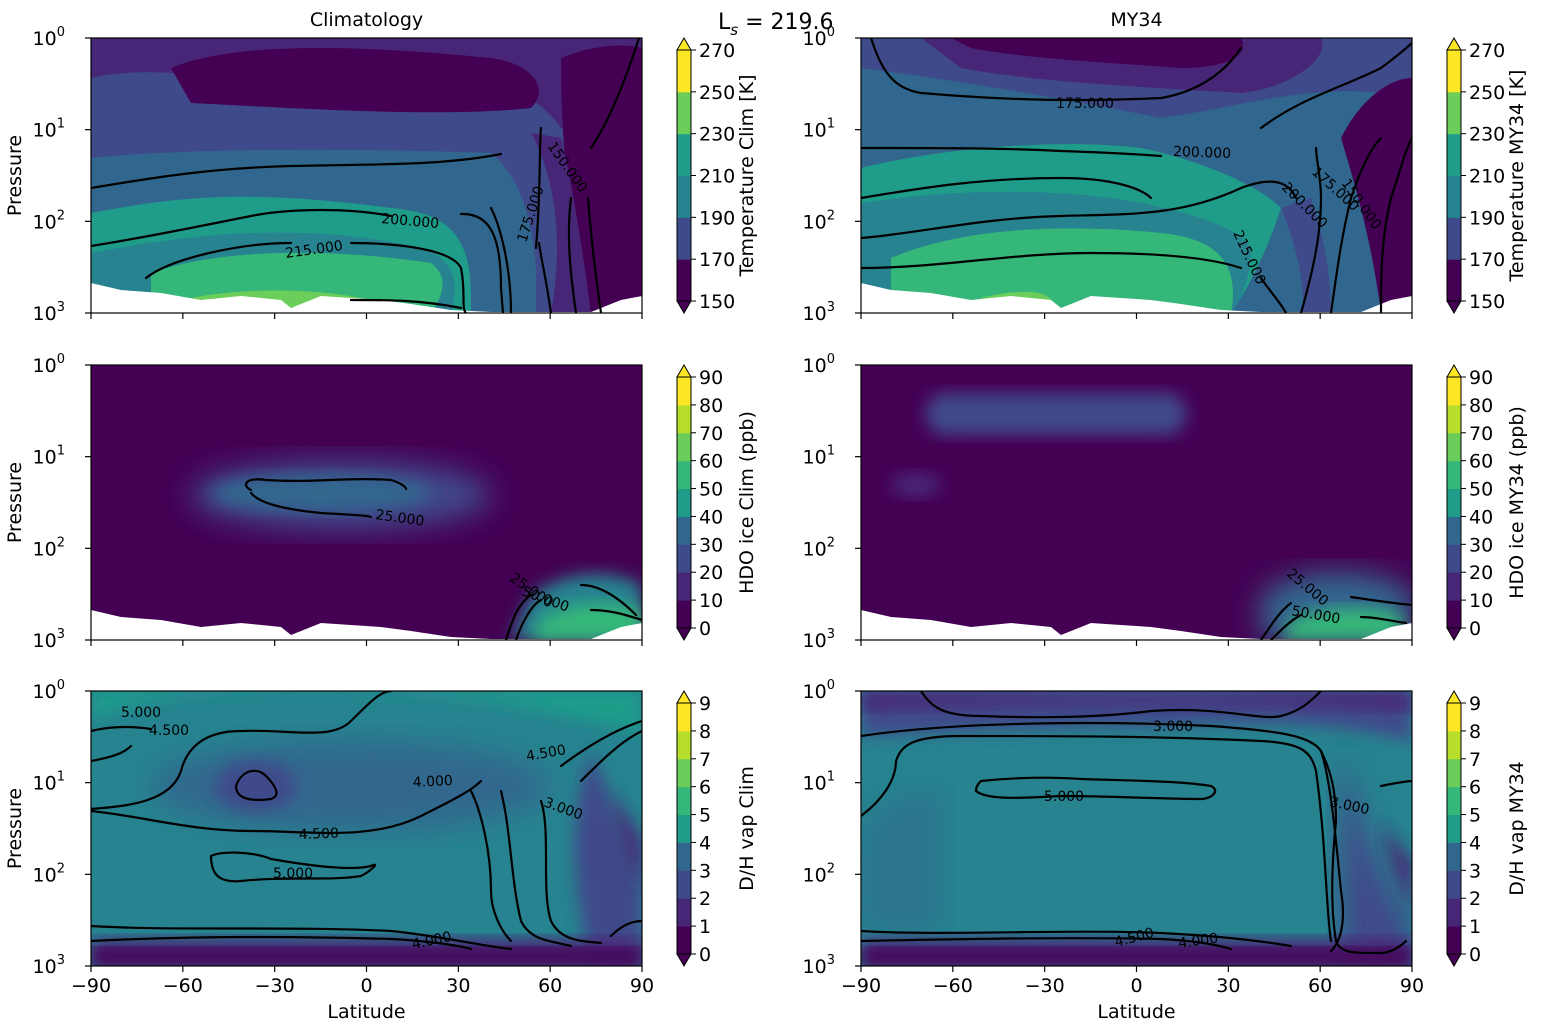 The image size is (1541, 1031). Describe the element at coordinates (684, 828) in the screenshot. I see `colorbar-frame` at that location.